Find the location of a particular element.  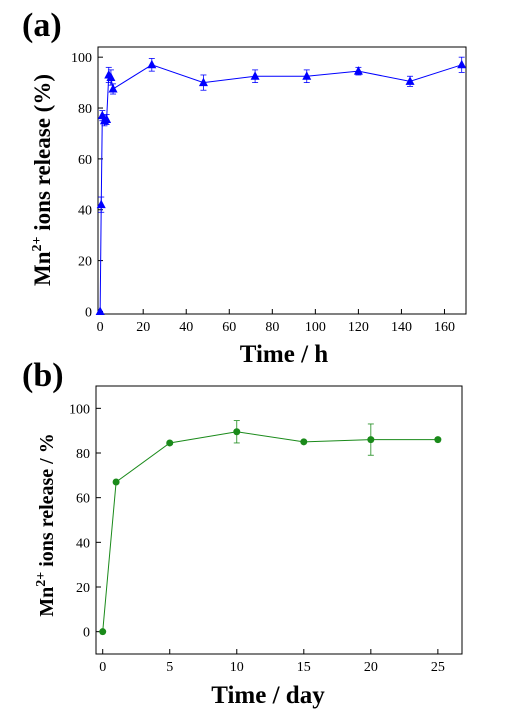

panel-a-x-axis-title: Time / h is located at coordinates (284, 354).